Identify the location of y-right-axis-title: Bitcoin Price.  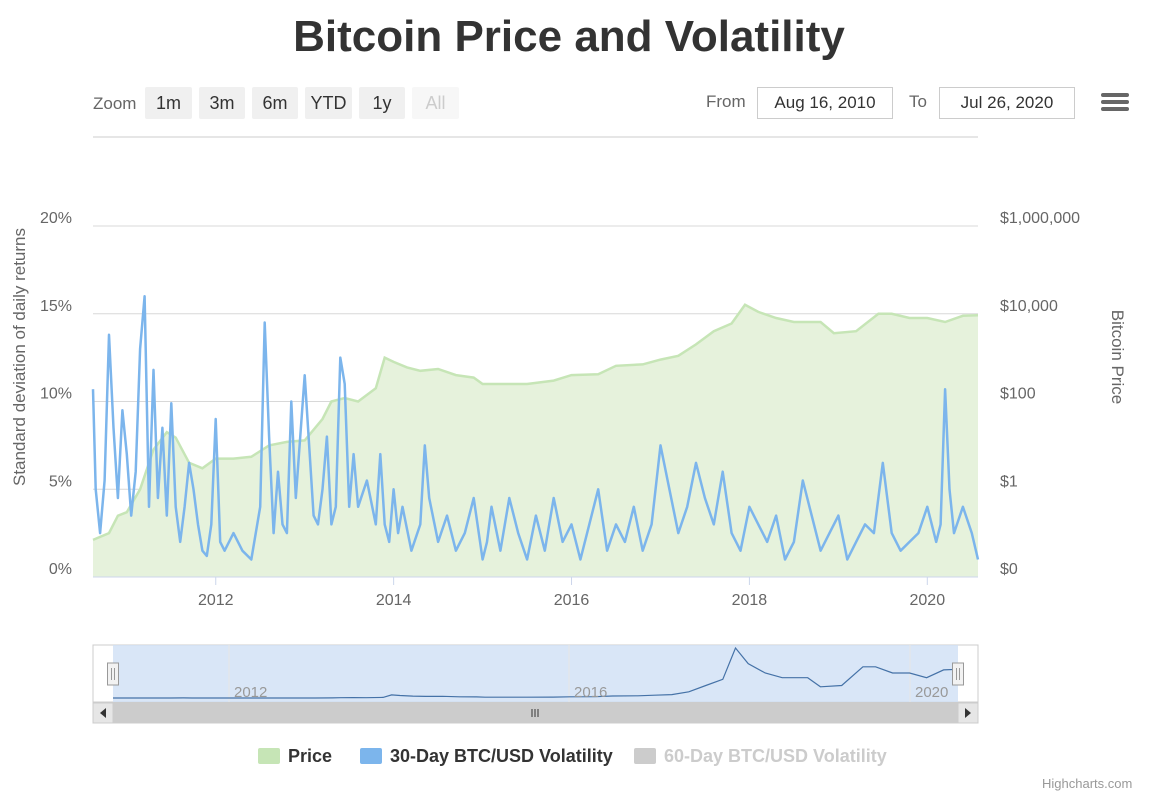
(1117, 357).